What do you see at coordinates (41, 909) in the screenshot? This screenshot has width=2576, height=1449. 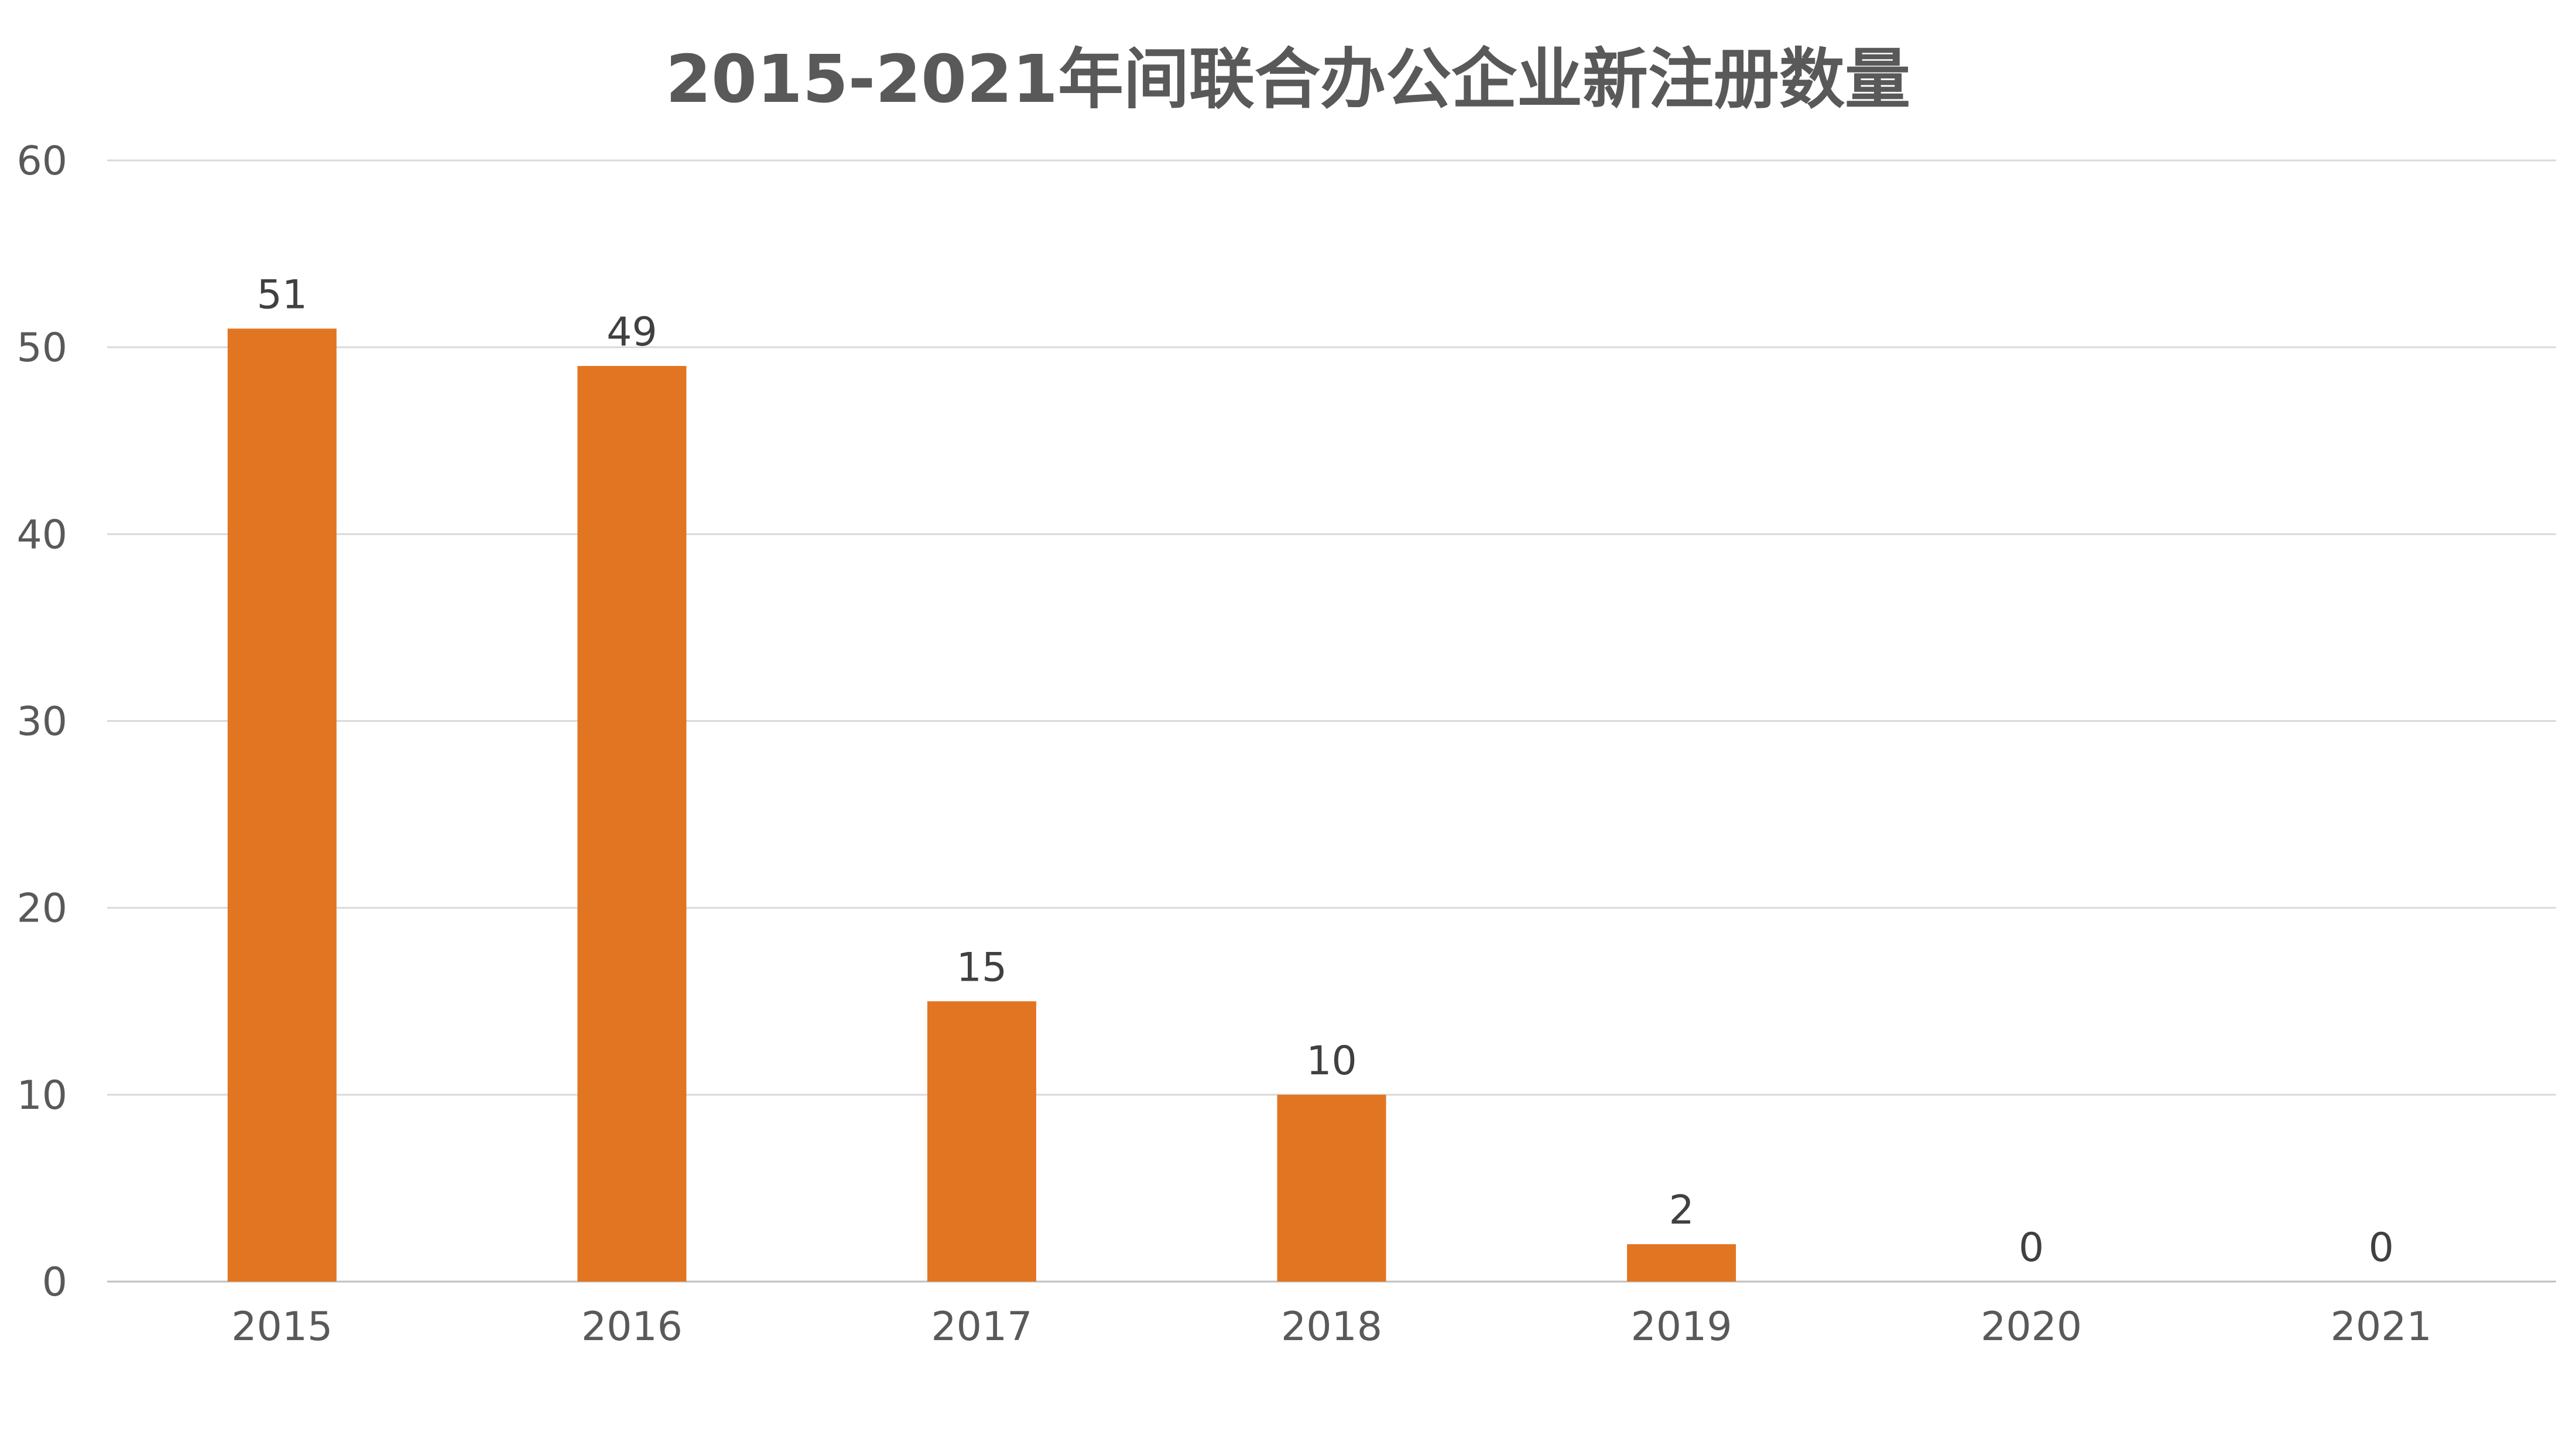 I see `y-tick-label: 20` at bounding box center [41, 909].